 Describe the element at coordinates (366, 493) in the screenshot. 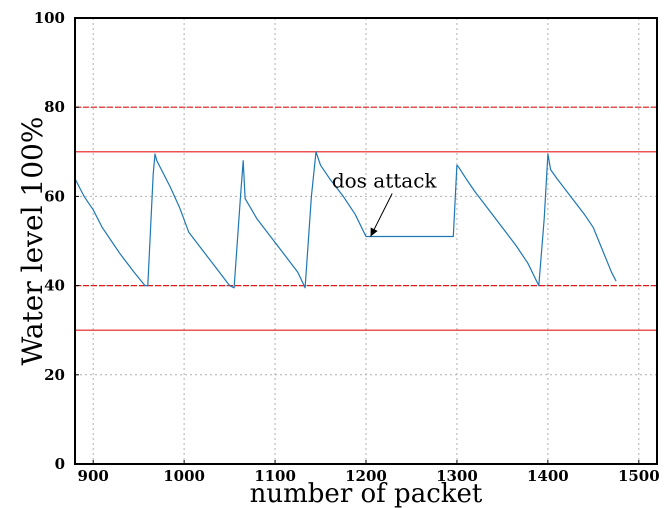

I see `x-axis-label: number of packet` at that location.